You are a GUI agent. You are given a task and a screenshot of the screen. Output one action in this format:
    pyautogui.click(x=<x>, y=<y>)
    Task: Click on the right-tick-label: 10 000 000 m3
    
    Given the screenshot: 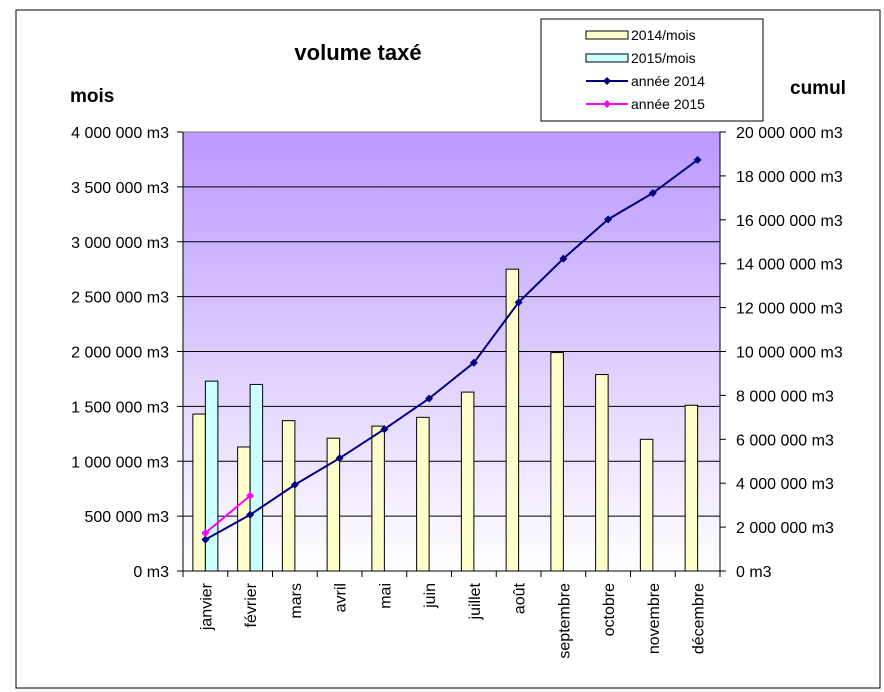 What is the action you would take?
    pyautogui.click(x=789, y=353)
    